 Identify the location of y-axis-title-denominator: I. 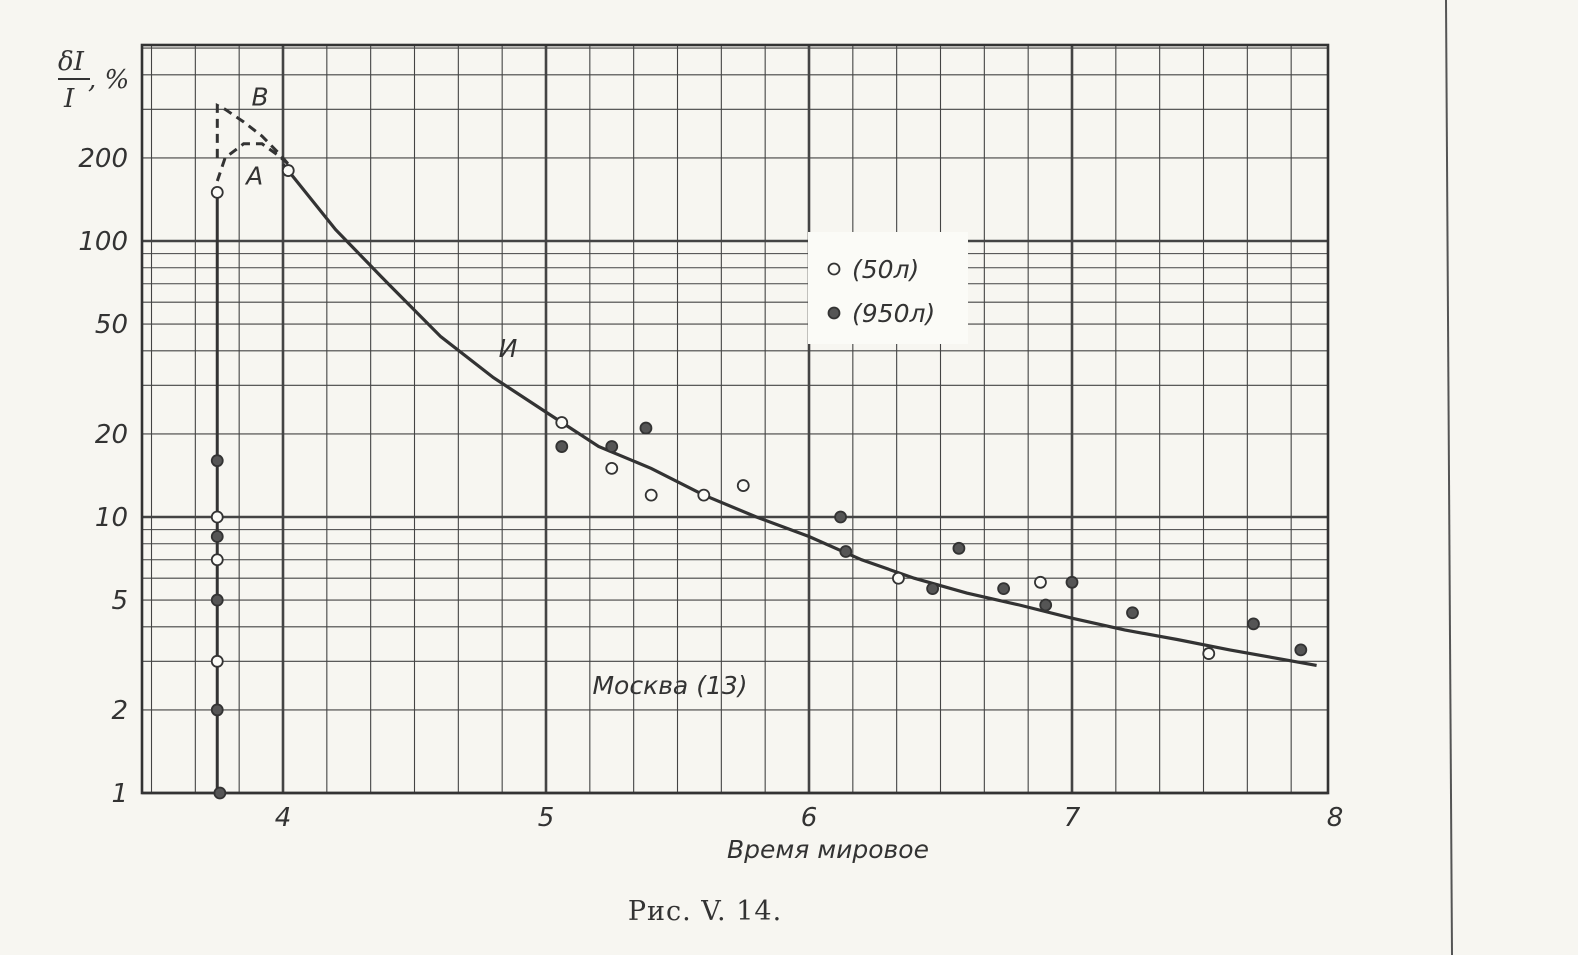
(69, 99).